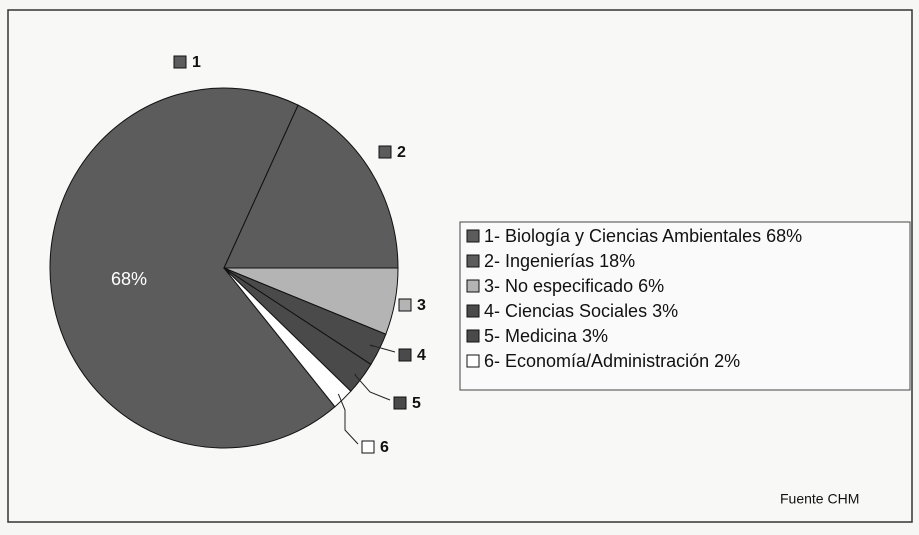  Describe the element at coordinates (421, 355) in the screenshot. I see `slice-label: 4` at that location.